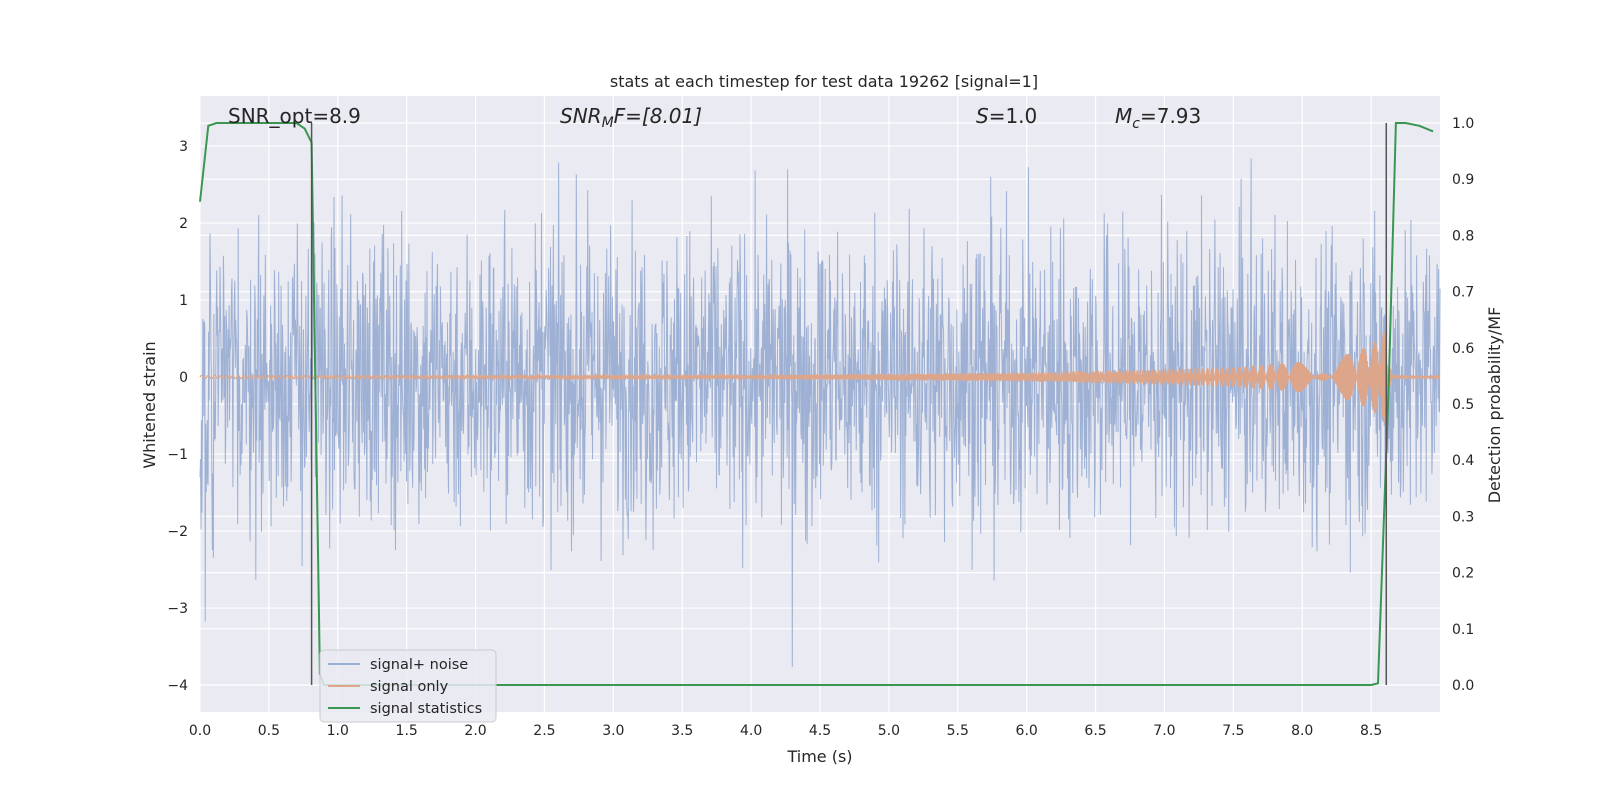 The width and height of the screenshot is (1600, 800). I want to click on x-tick-label: 4.0, so click(751, 731).